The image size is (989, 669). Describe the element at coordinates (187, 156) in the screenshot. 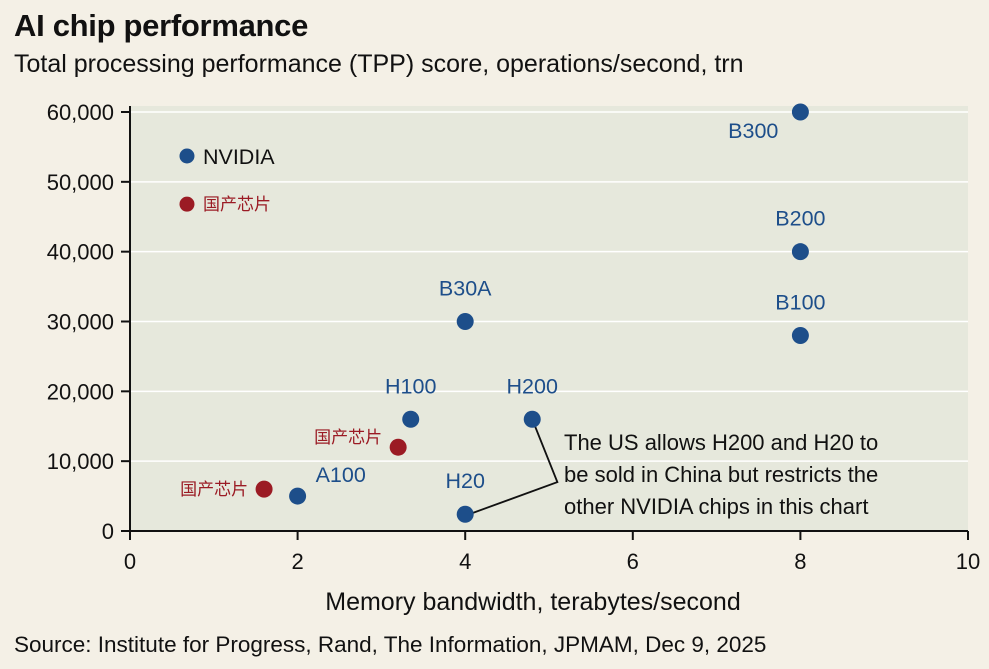

I see `legend-marker-nvidia` at that location.